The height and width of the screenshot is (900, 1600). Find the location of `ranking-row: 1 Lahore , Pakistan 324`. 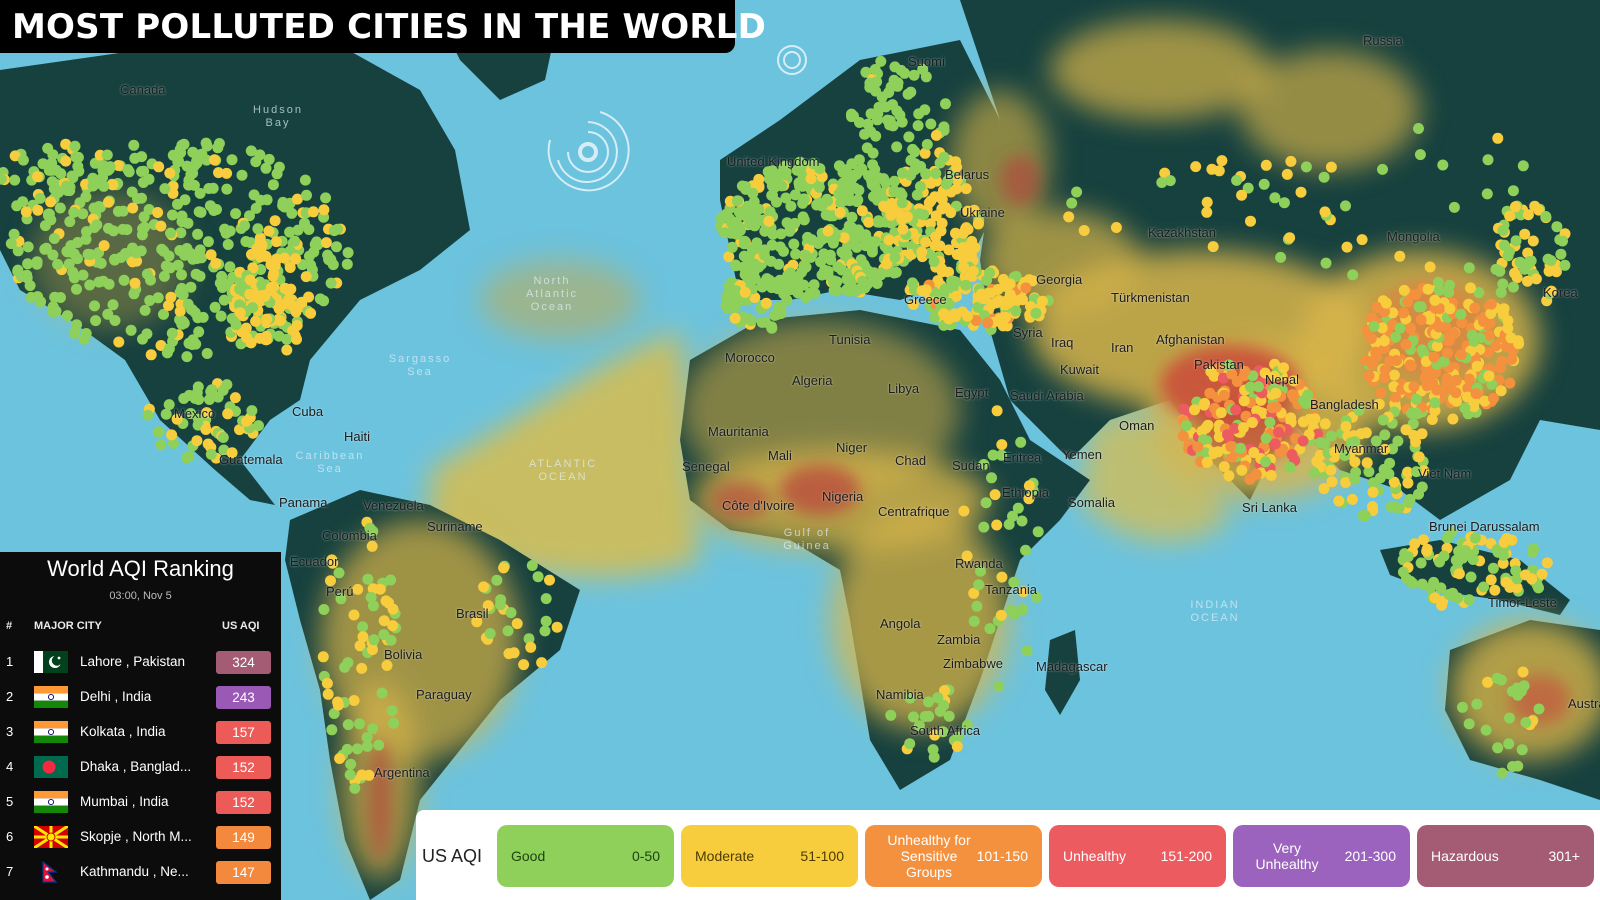

ranking-row: 1 Lahore , Pakistan 324 is located at coordinates (140, 662).